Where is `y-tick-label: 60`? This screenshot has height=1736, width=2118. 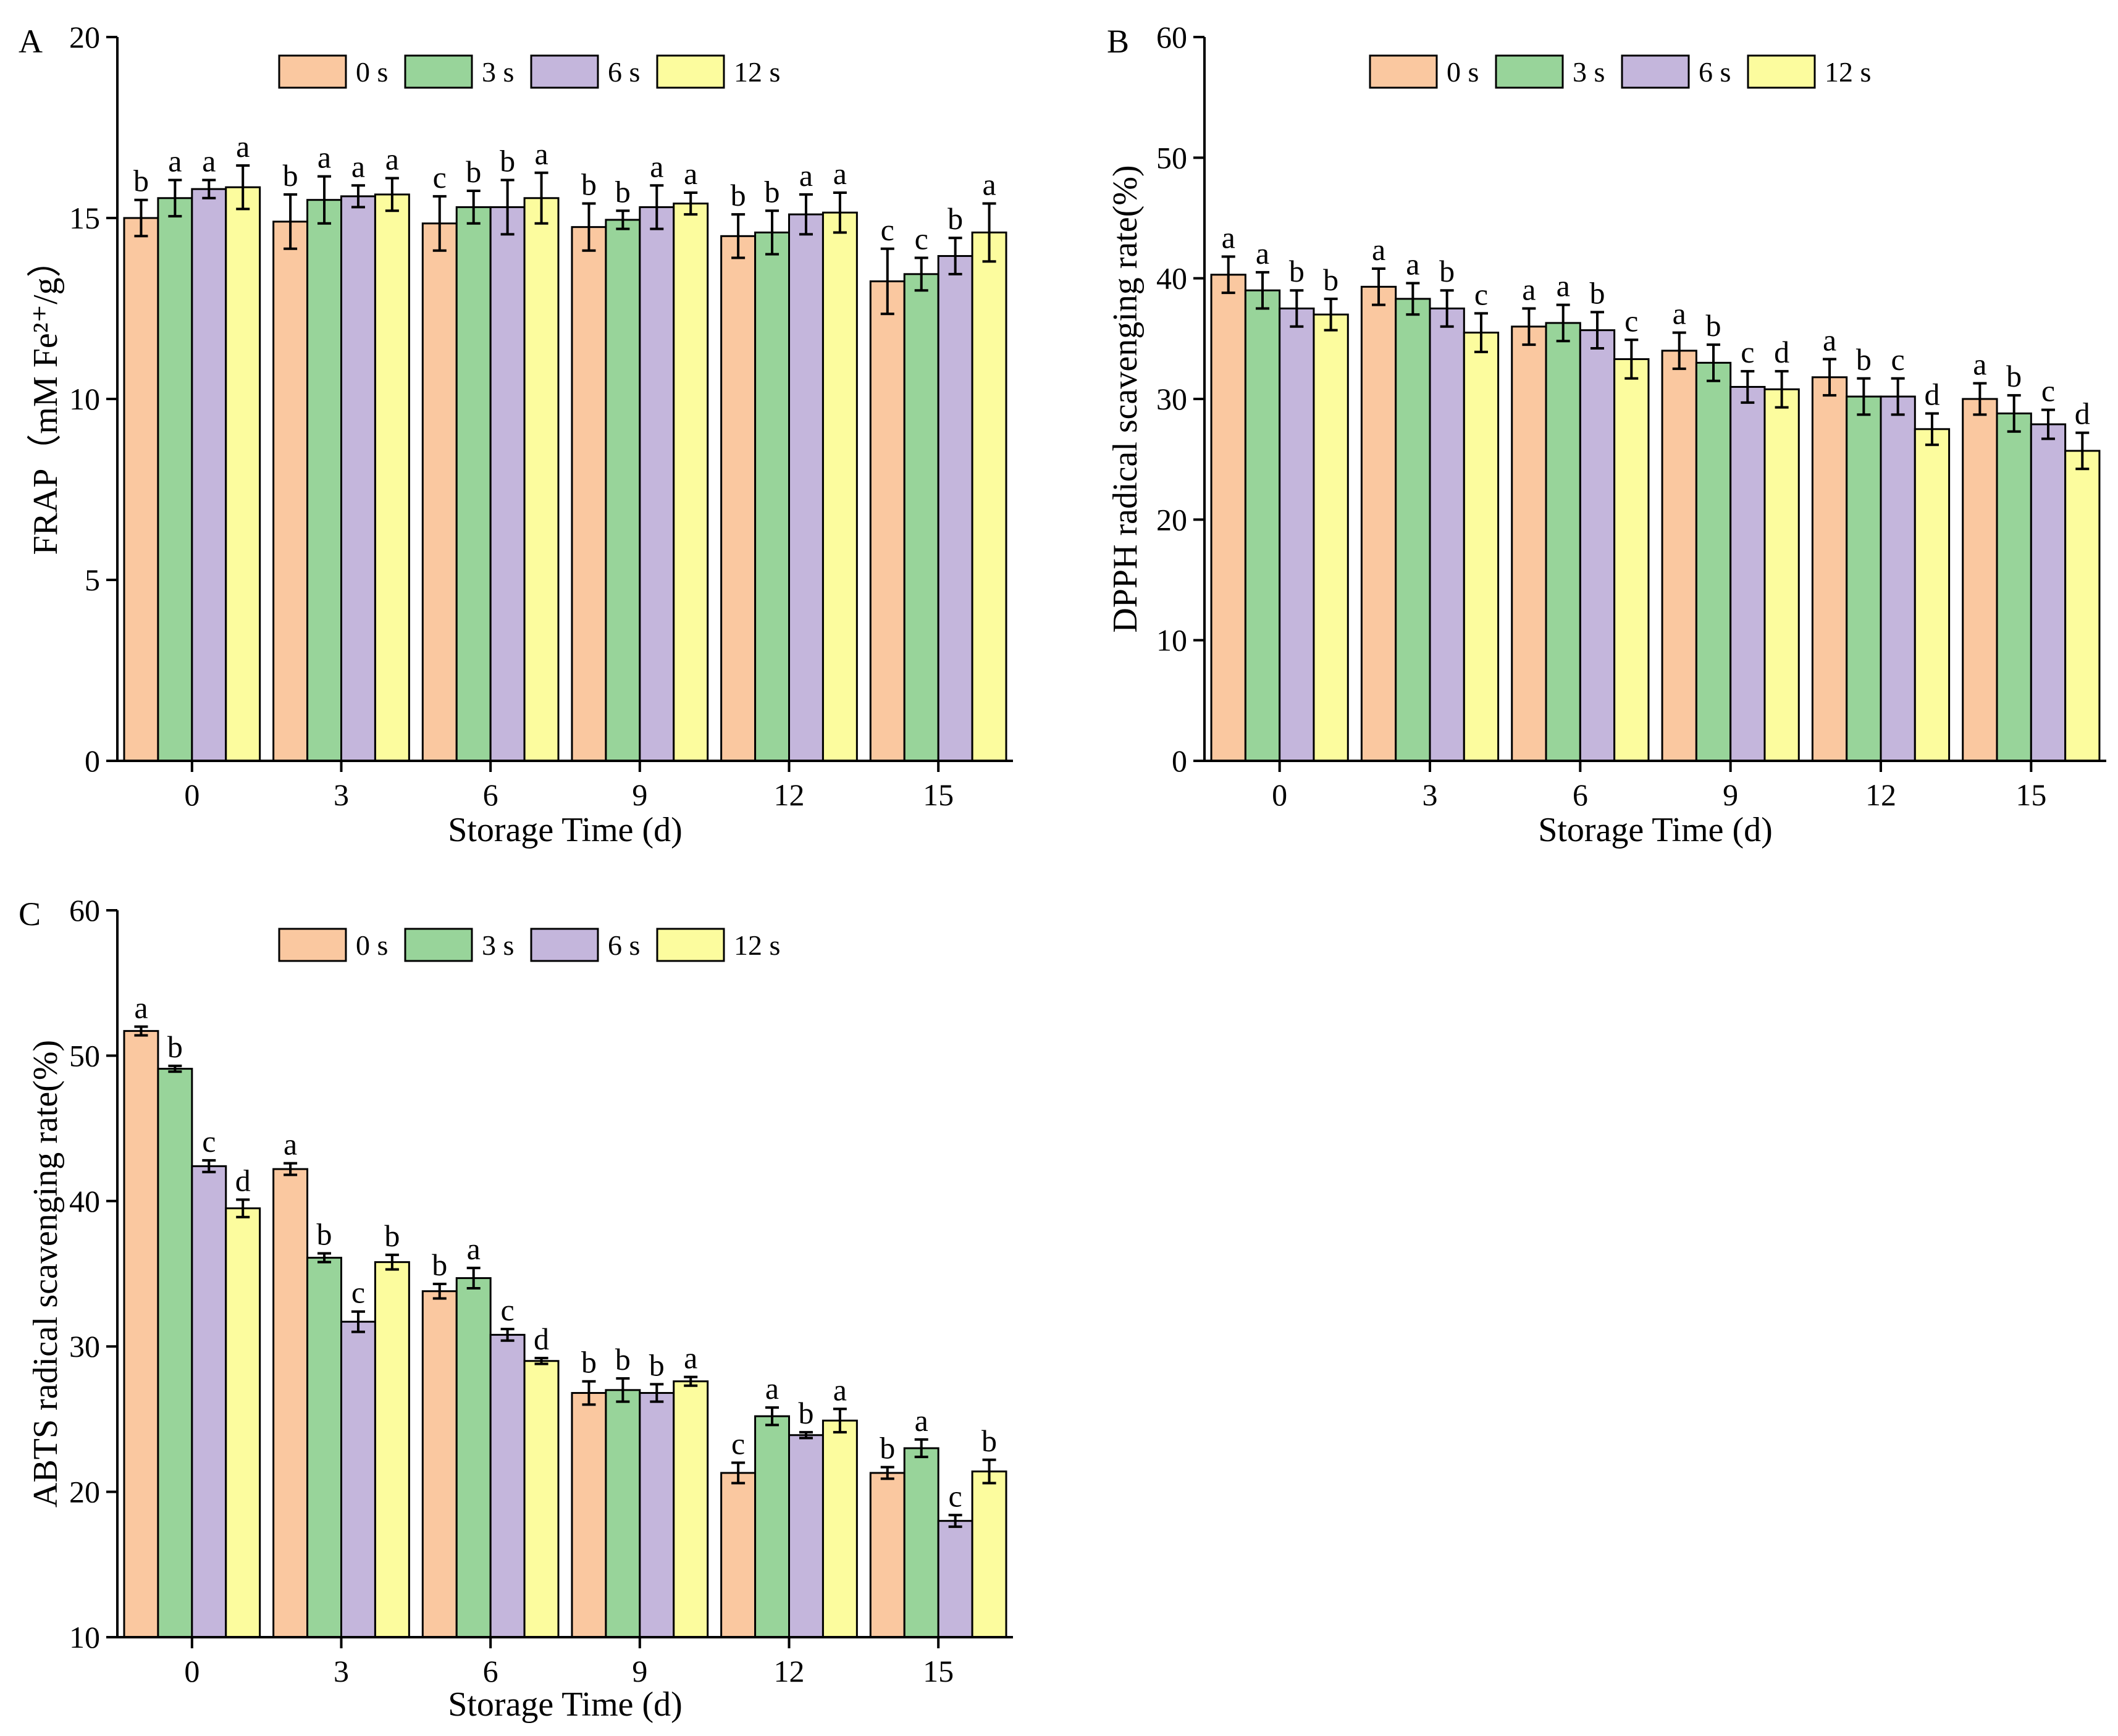
y-tick-label: 60 is located at coordinates (1171, 37).